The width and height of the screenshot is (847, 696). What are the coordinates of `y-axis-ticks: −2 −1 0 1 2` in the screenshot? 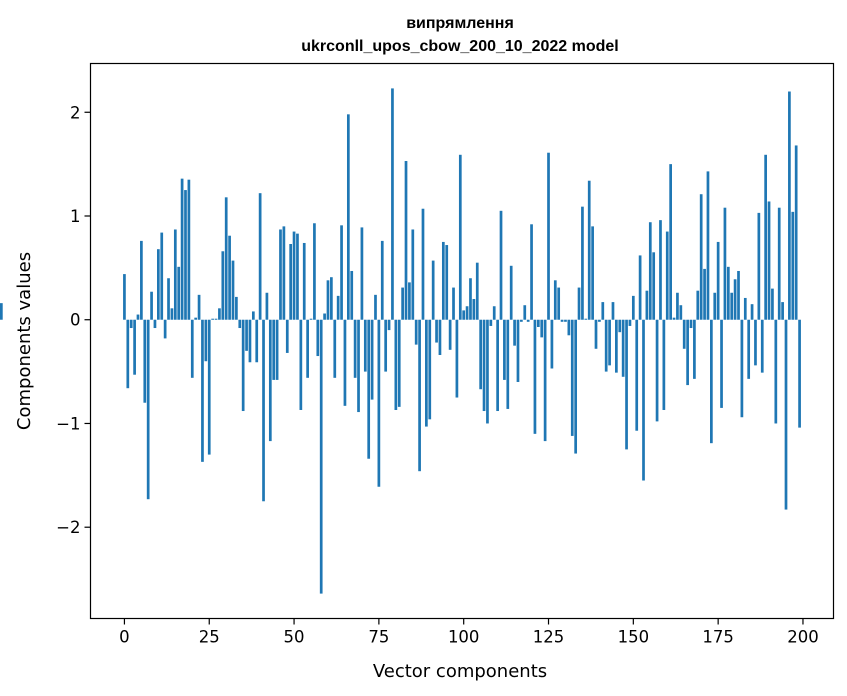 It's located at (73, 320).